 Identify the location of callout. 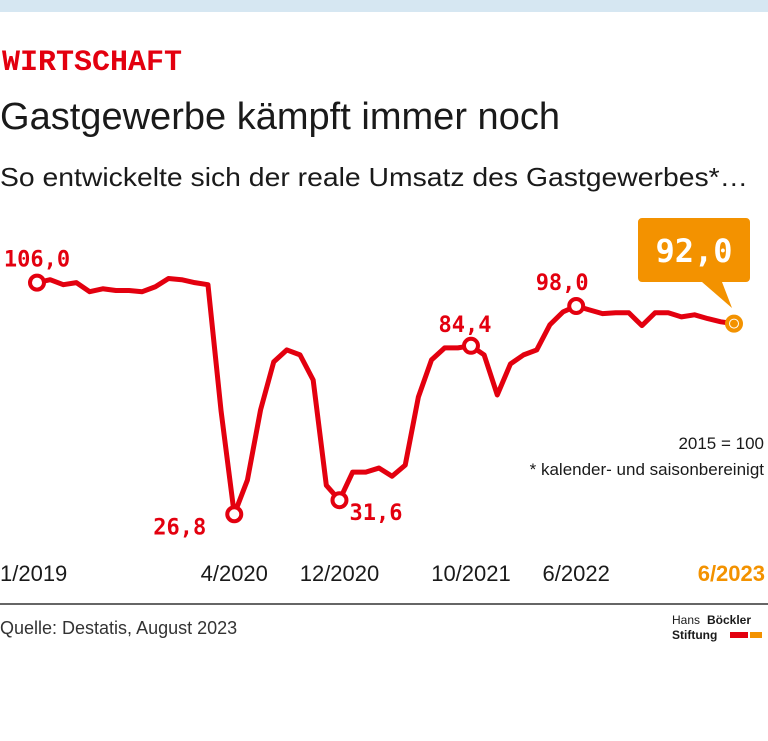
(694, 263).